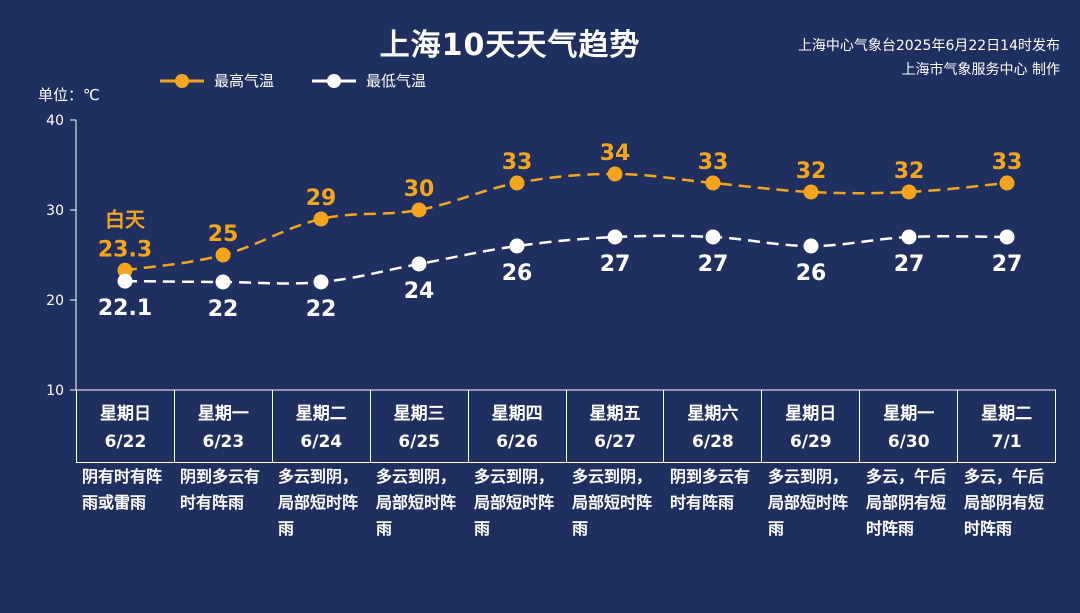 This screenshot has width=1080, height=613. Describe the element at coordinates (615, 153) in the screenshot. I see `high-value-label-5: 34` at that location.